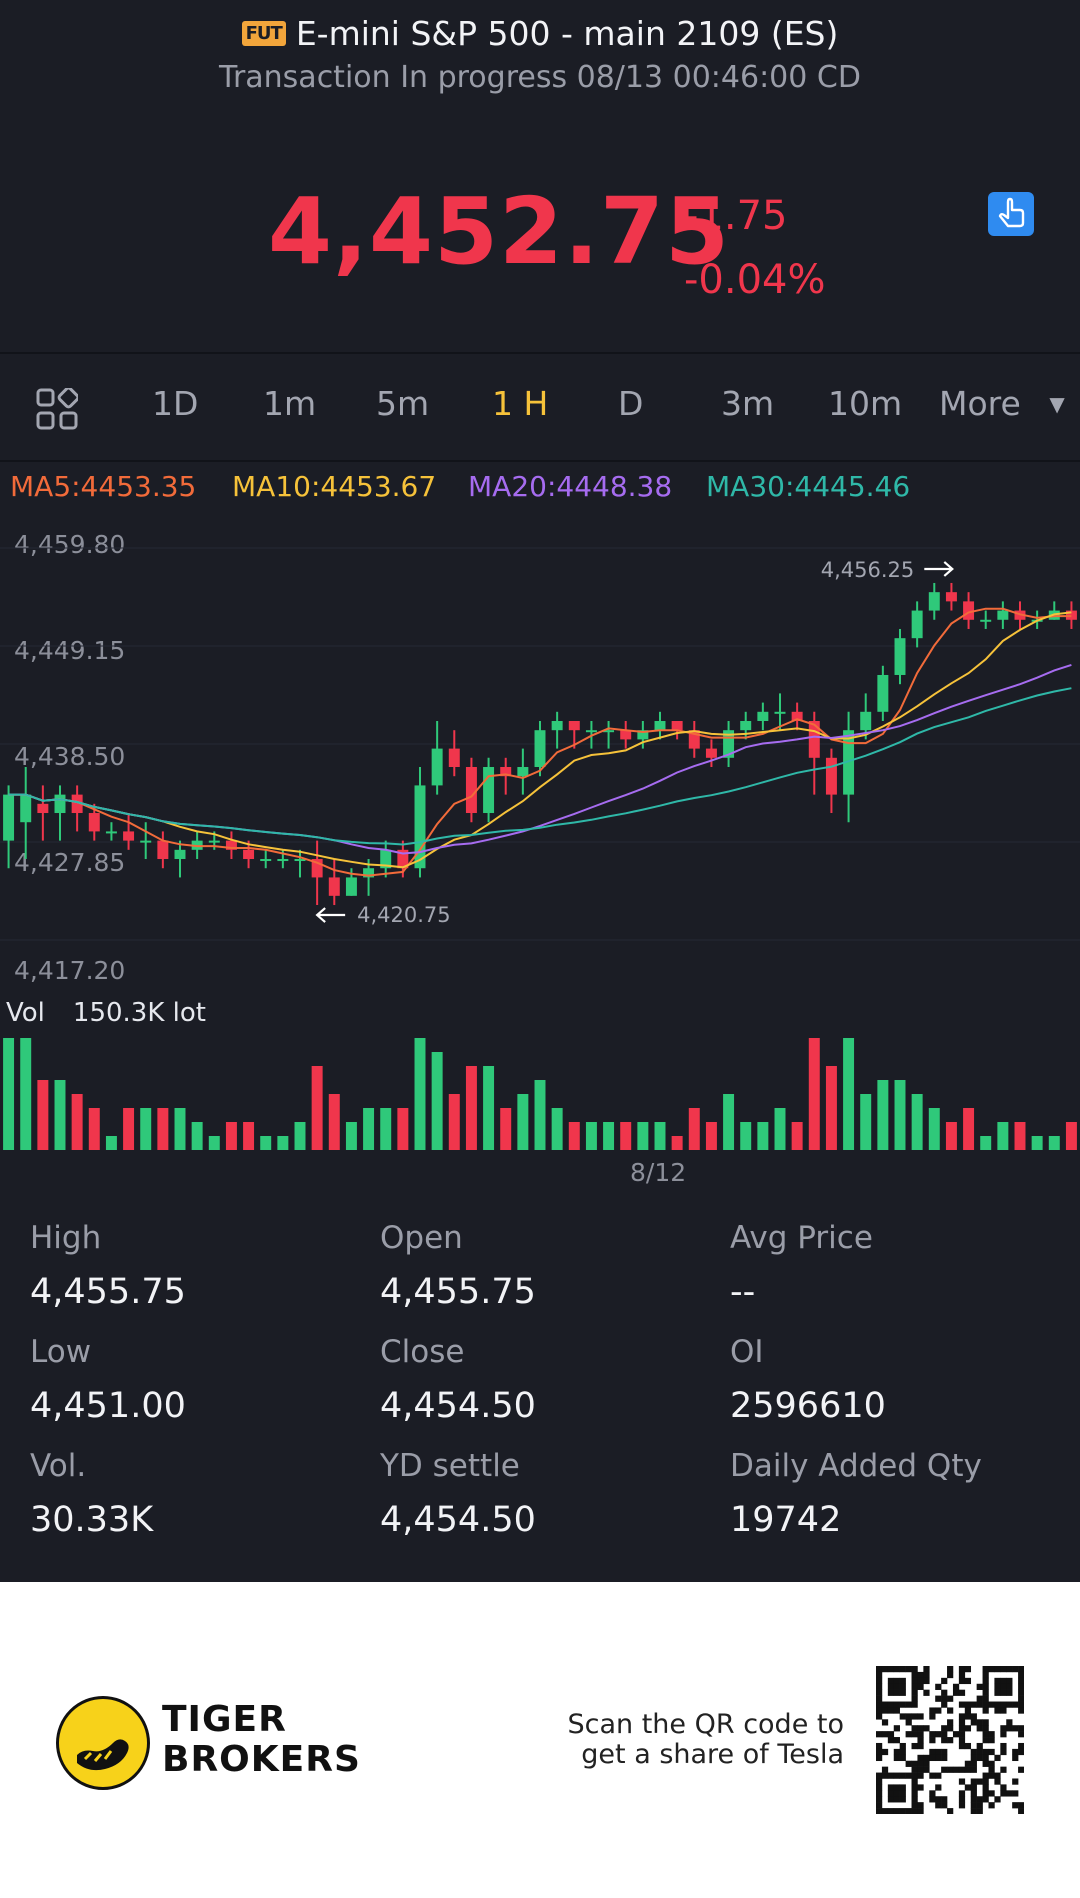 Image resolution: width=1080 pixels, height=1898 pixels. What do you see at coordinates (868, 570) in the screenshot?
I see `high-marker-label: 4,456.25` at bounding box center [868, 570].